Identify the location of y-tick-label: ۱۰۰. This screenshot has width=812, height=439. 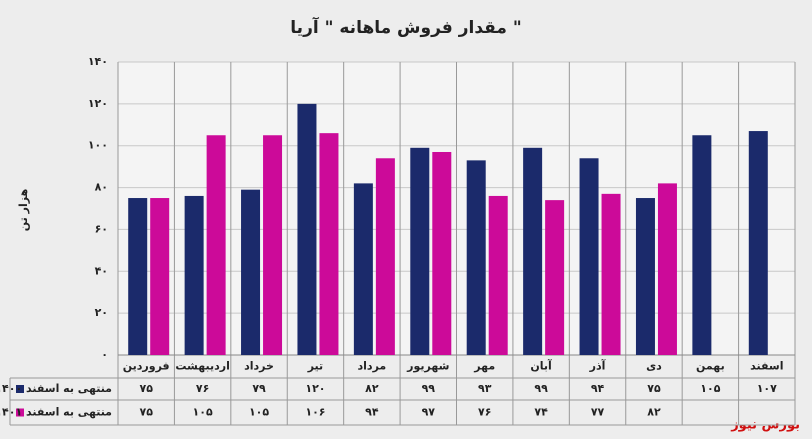
(98, 145).